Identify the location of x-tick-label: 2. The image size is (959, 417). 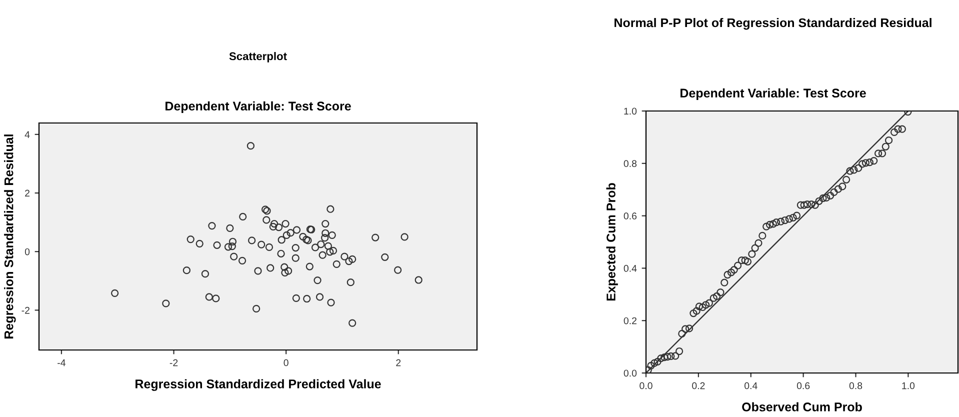
(398, 362).